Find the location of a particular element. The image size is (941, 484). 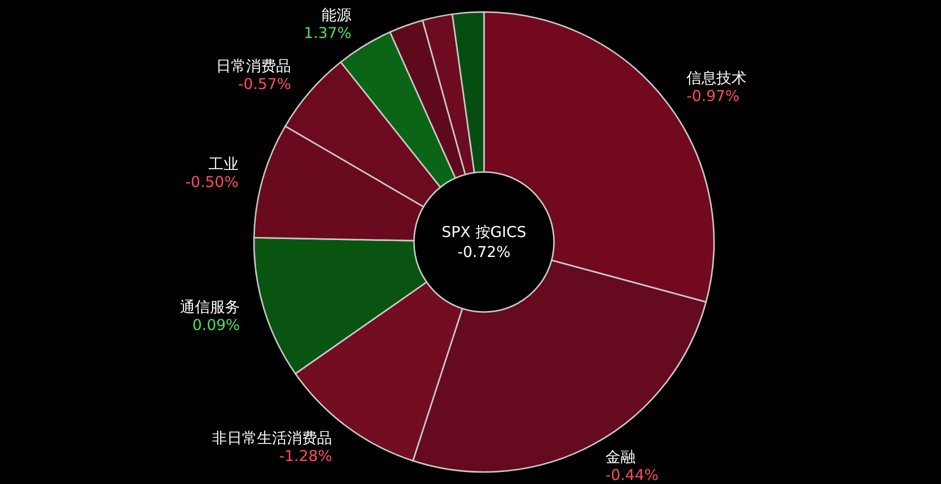

slice-label: 日常消费品 is located at coordinates (254, 66).